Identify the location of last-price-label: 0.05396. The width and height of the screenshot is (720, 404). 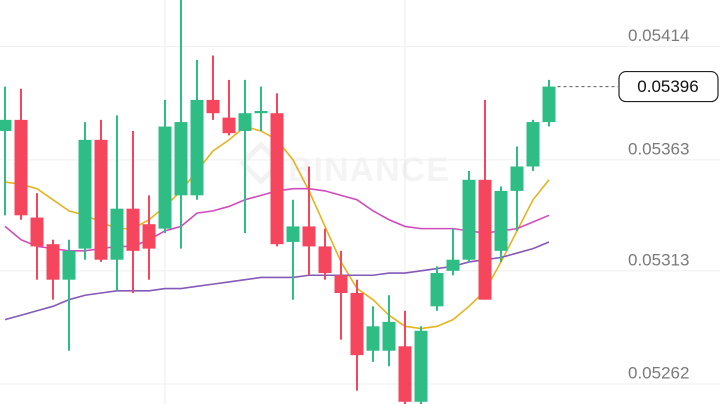
(667, 86).